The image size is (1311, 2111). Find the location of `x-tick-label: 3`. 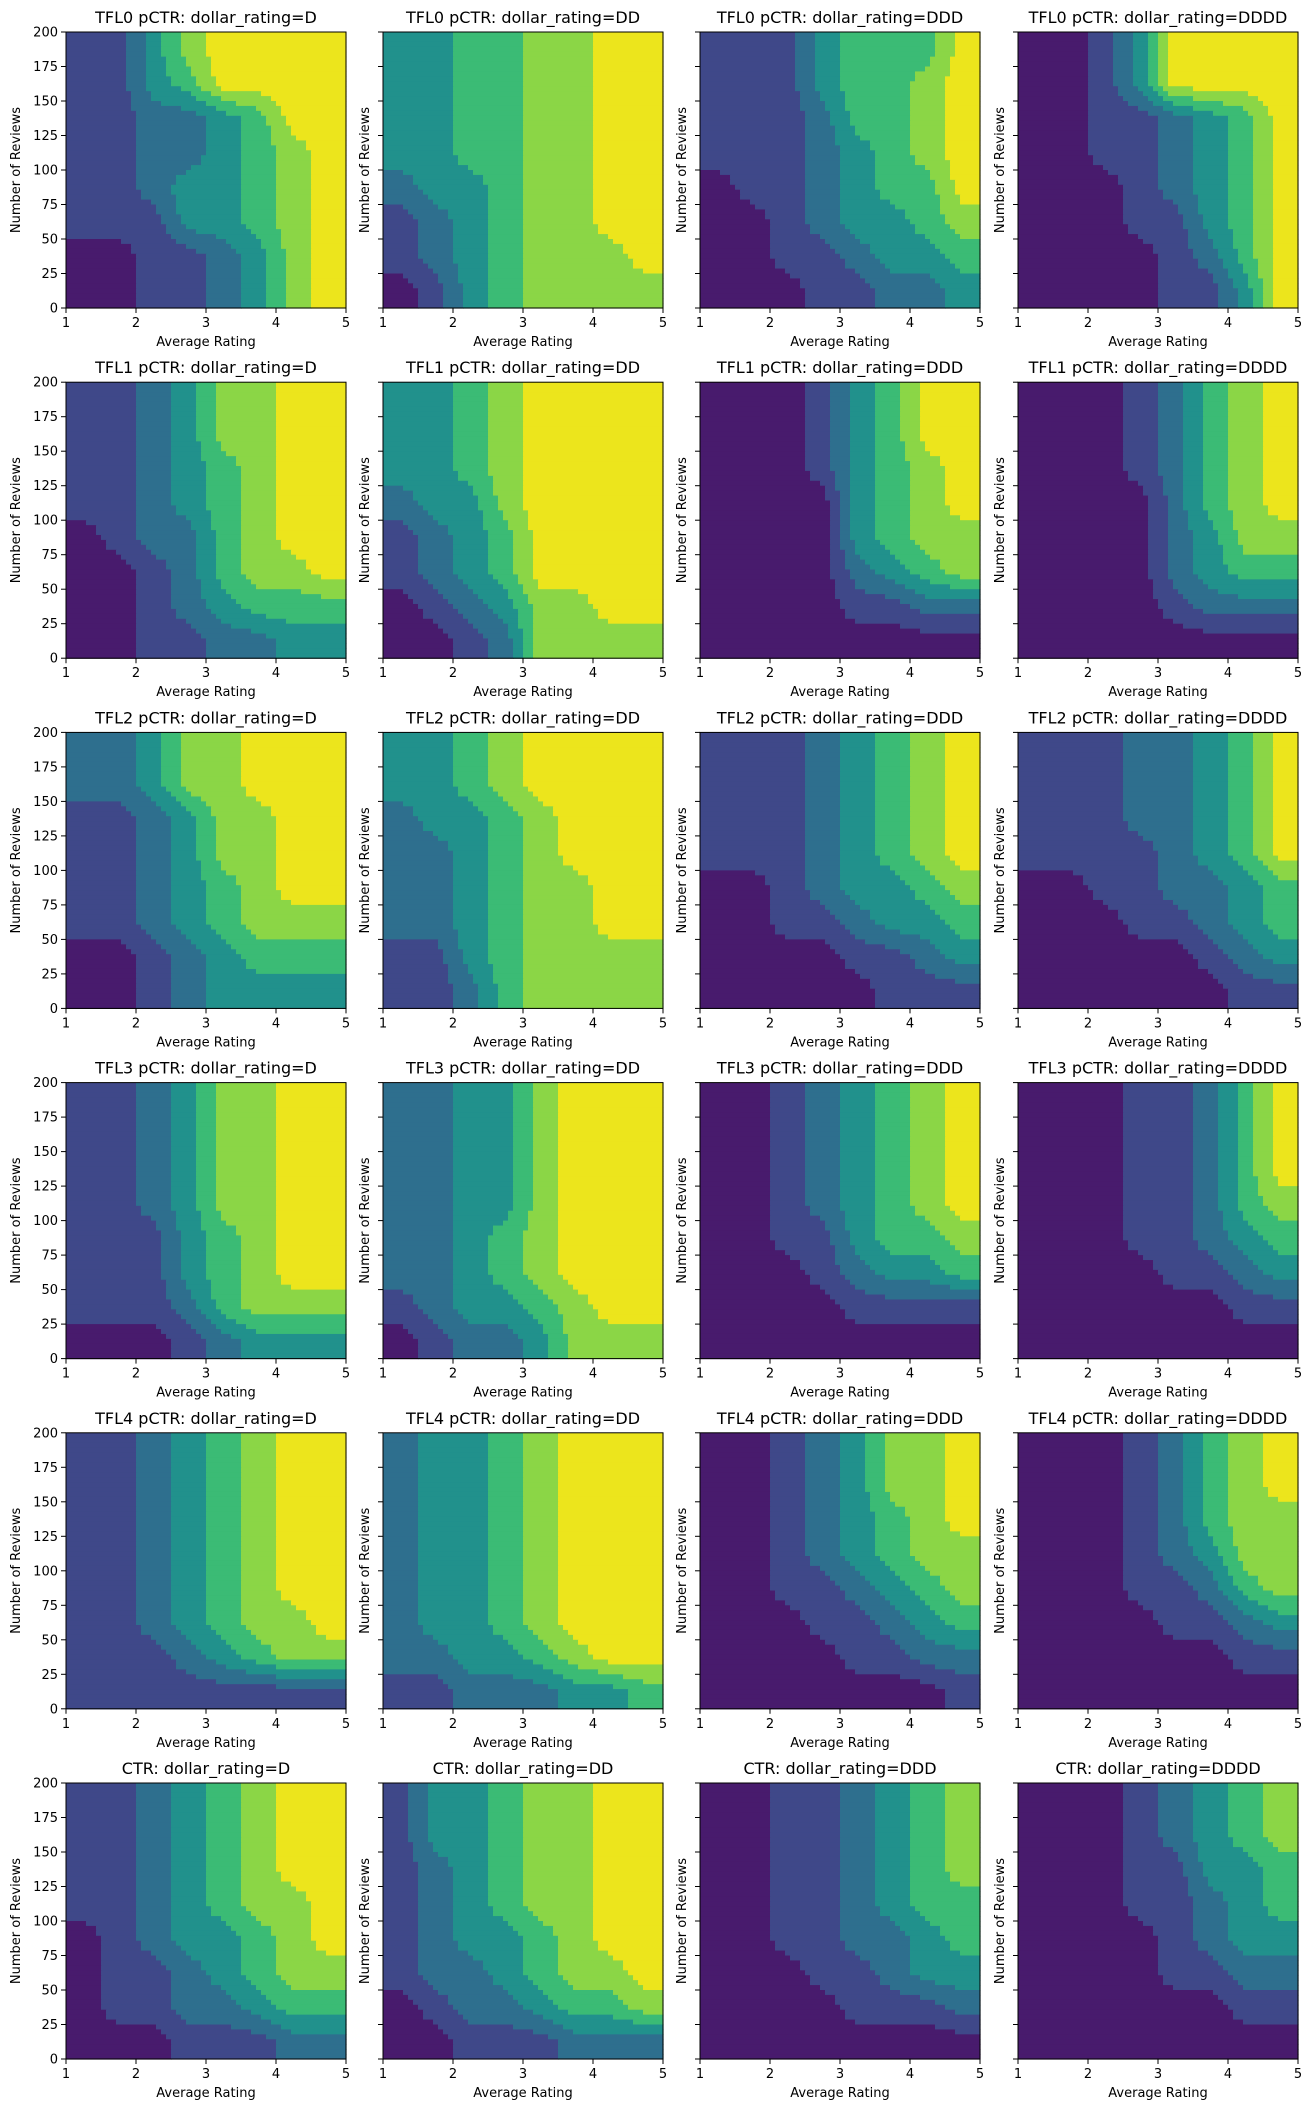

x-tick-label: 3 is located at coordinates (206, 673).